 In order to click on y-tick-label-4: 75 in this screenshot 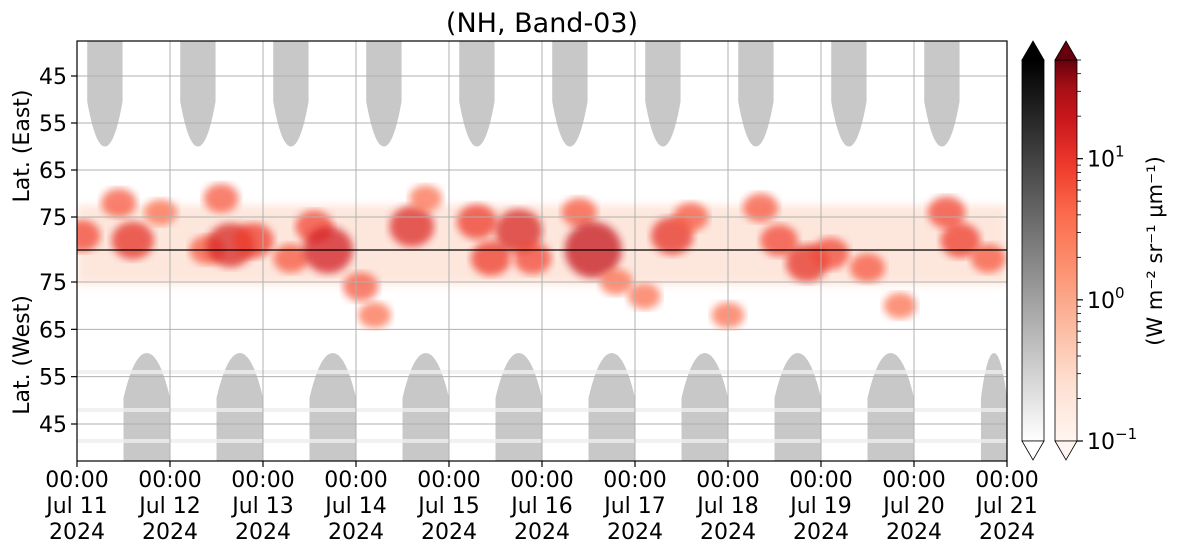, I will do `click(53, 283)`.